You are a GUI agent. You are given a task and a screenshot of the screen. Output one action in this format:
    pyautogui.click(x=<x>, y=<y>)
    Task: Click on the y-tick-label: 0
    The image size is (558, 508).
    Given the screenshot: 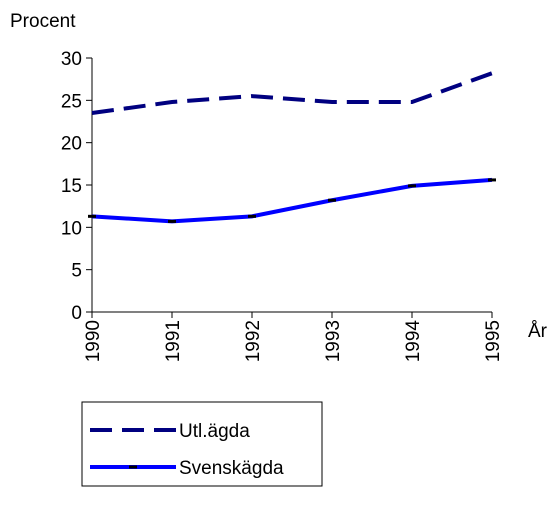 What is the action you would take?
    pyautogui.click(x=76, y=313)
    